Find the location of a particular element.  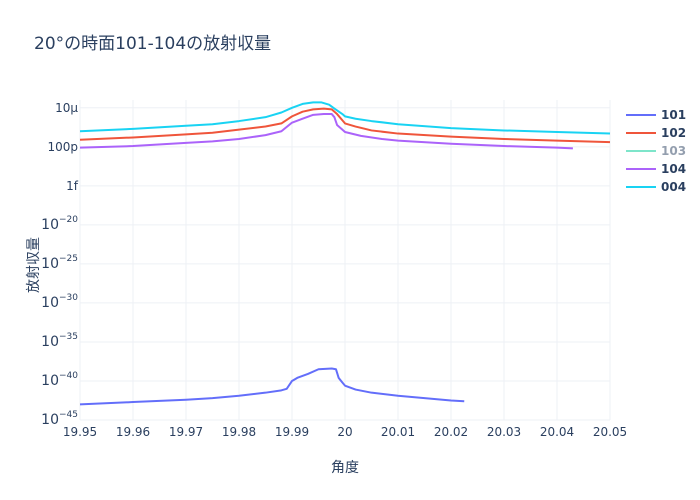

y-tick-label: 10μ is located at coordinates (66, 108).